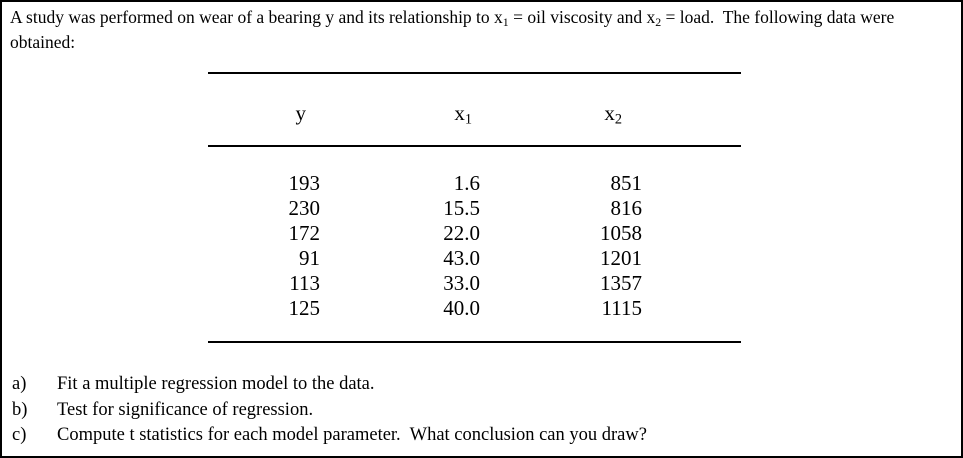 The image size is (963, 458). What do you see at coordinates (19, 384) in the screenshot?
I see `question-label: a)` at bounding box center [19, 384].